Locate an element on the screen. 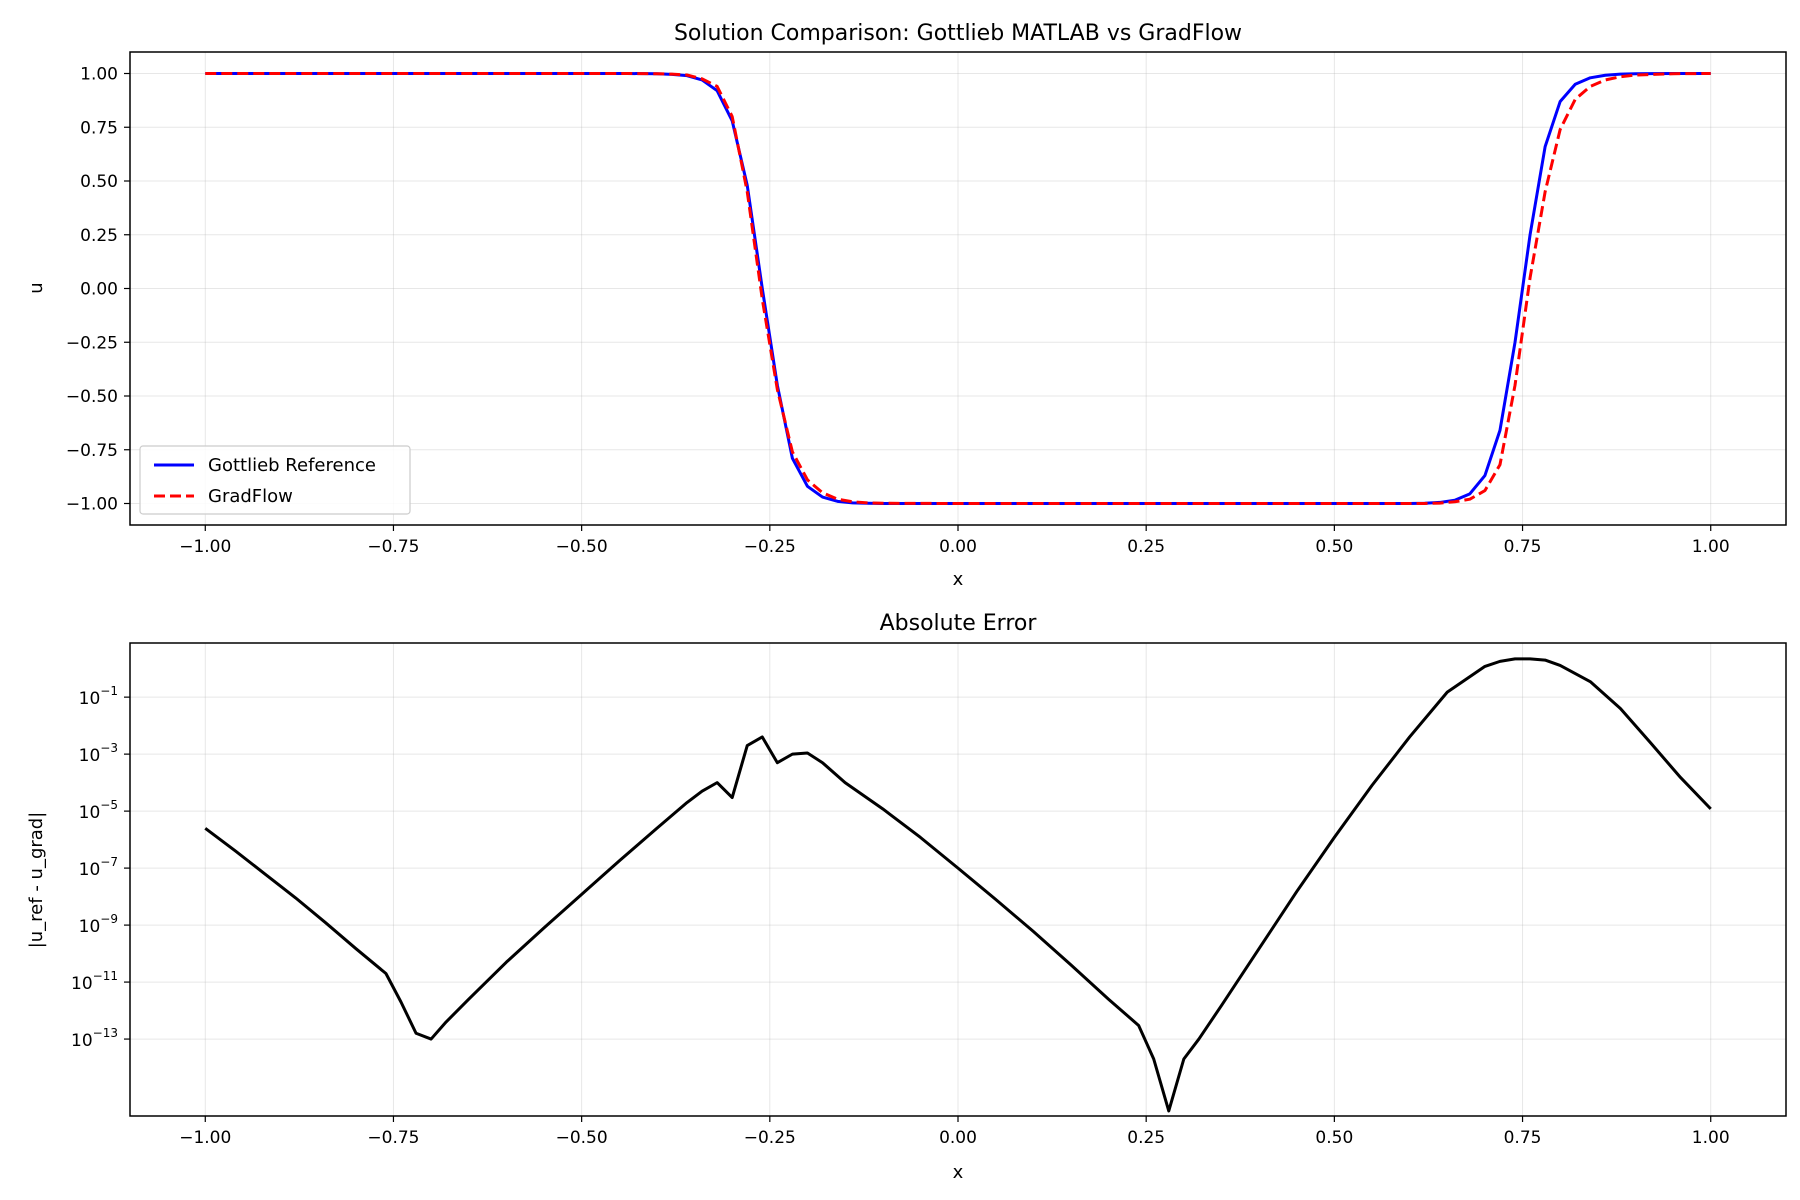 Image resolution: width=1800 pixels, height=1200 pixels. y-tick-label: −0.50 is located at coordinates (92, 397).